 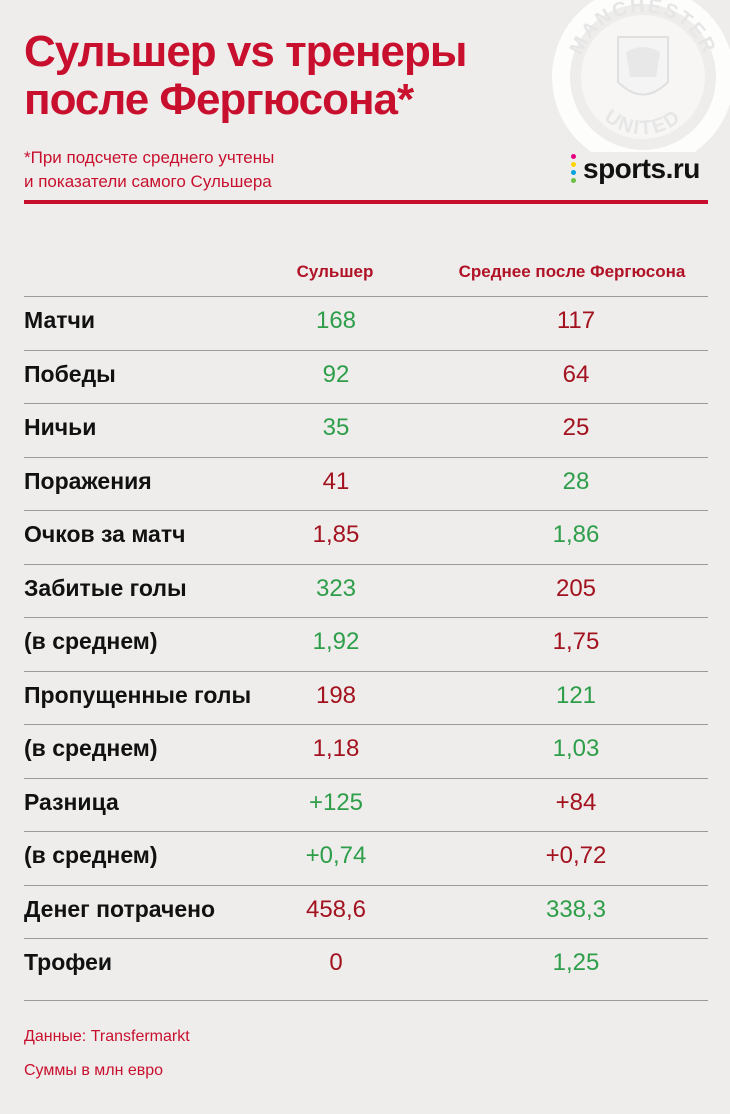 I want to click on value-average: 338,3, so click(x=576, y=909).